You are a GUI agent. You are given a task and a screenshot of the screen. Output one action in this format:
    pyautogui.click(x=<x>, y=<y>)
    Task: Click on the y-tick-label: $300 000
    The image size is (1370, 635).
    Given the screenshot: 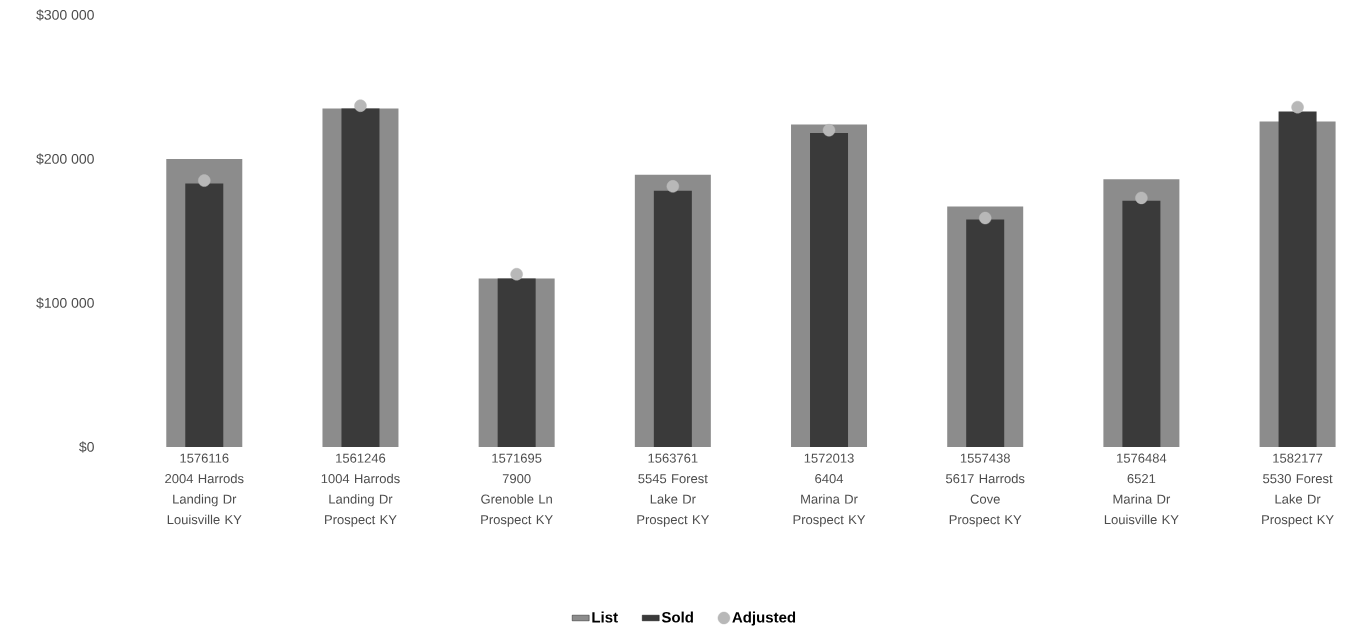 What is the action you would take?
    pyautogui.click(x=65, y=15)
    